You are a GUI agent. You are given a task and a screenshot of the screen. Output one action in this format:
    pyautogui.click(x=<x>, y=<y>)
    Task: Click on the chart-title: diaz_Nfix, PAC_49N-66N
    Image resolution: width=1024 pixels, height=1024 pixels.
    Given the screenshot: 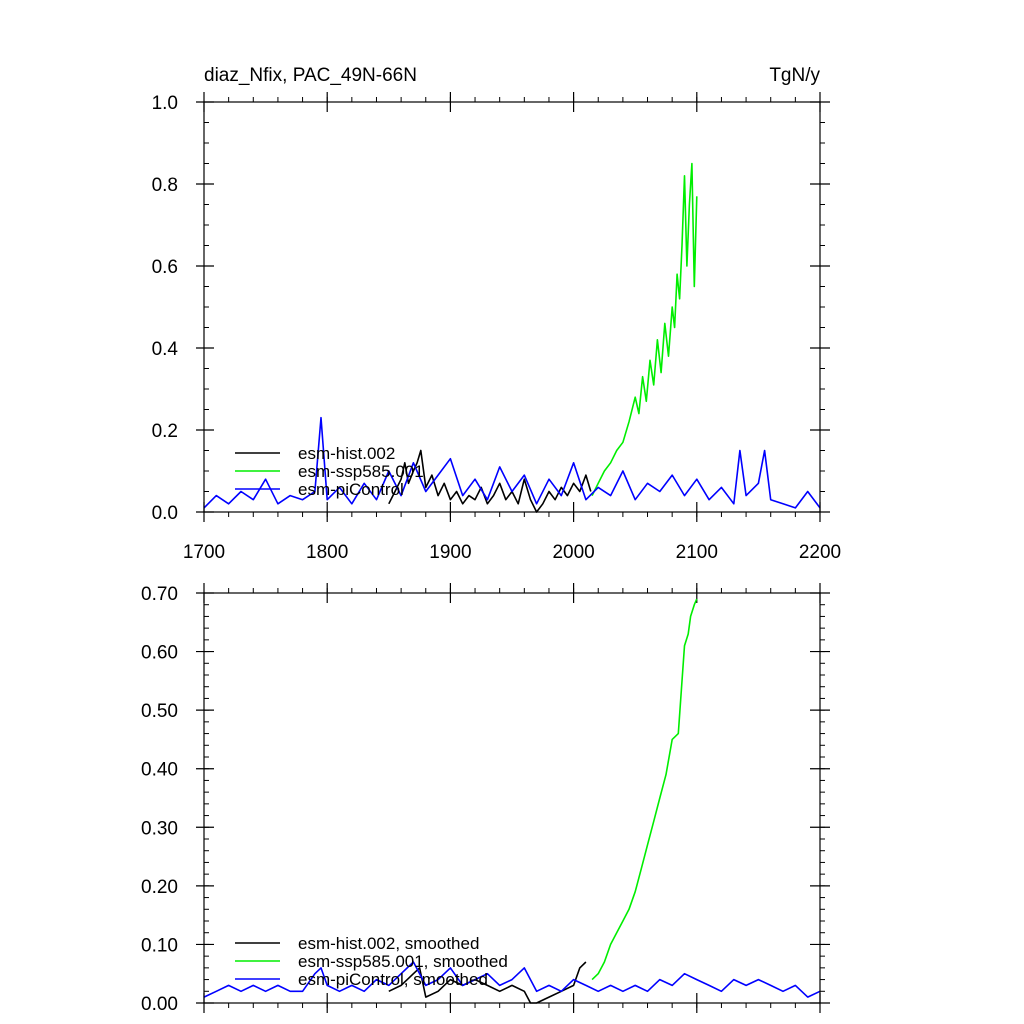 What is the action you would take?
    pyautogui.click(x=310, y=75)
    